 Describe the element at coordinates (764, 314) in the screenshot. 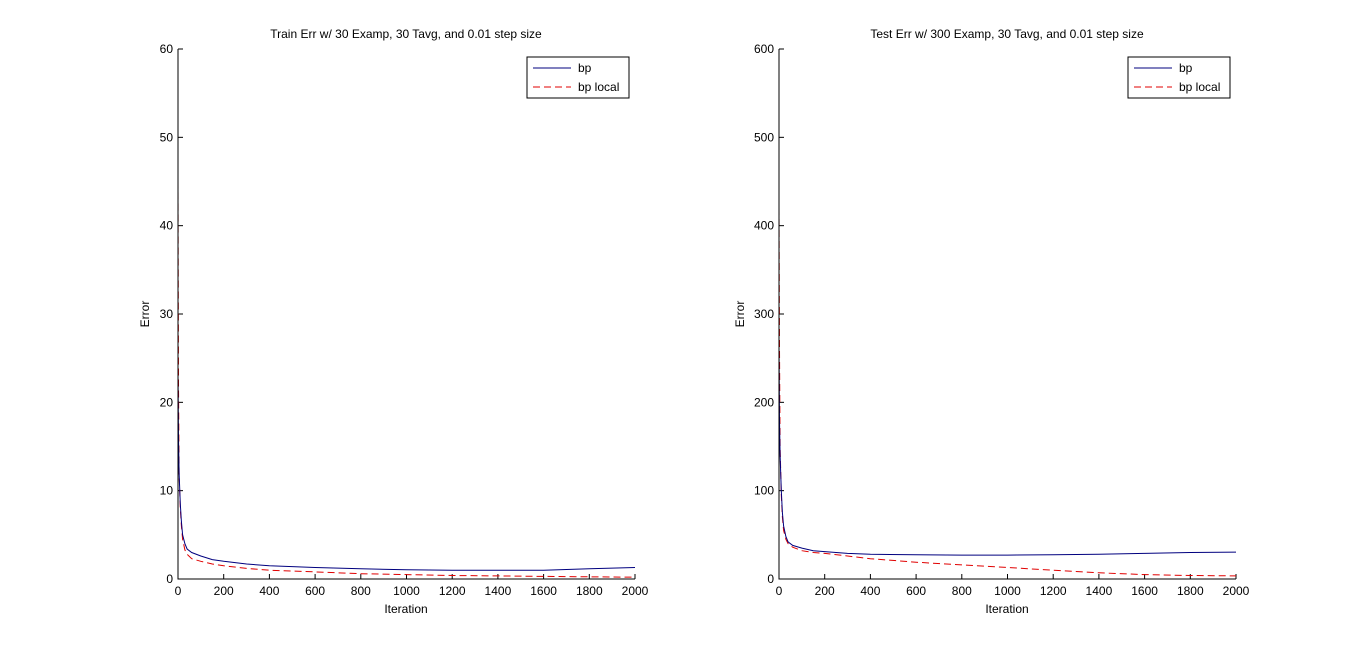

I see `y-tick-label: 300` at that location.